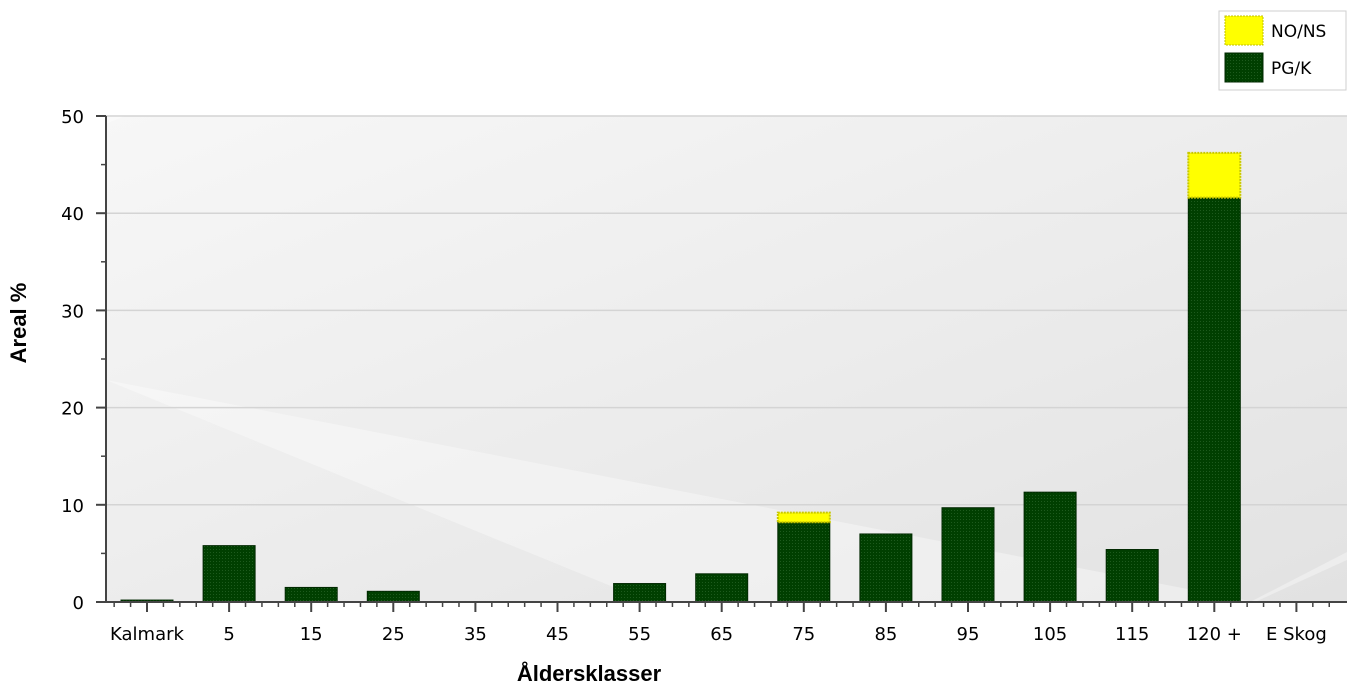  I want to click on x-tick-label: 105, so click(1050, 634).